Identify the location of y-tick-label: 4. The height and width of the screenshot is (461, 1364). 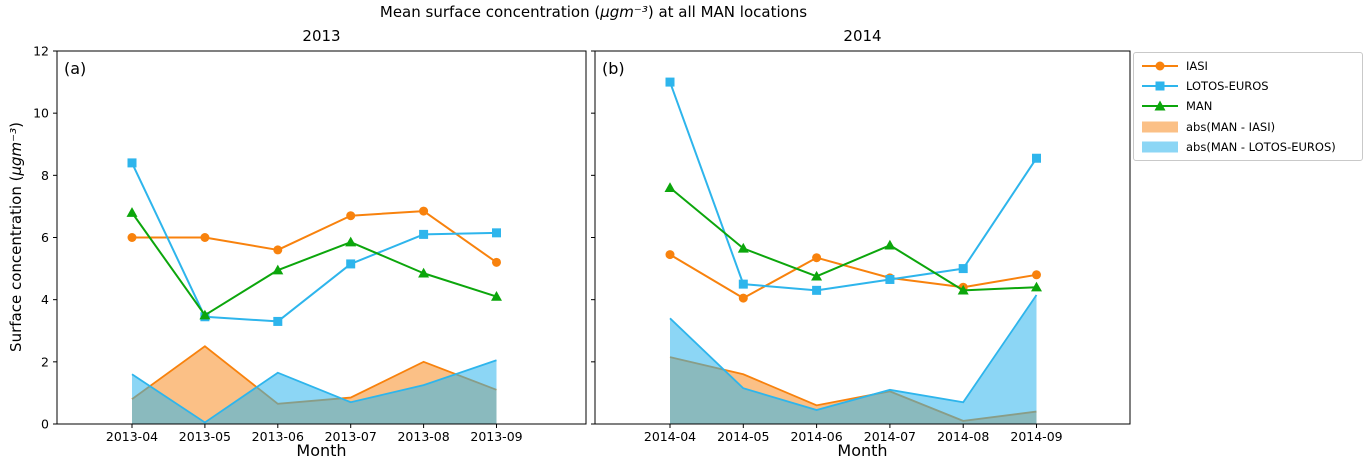
(45, 299).